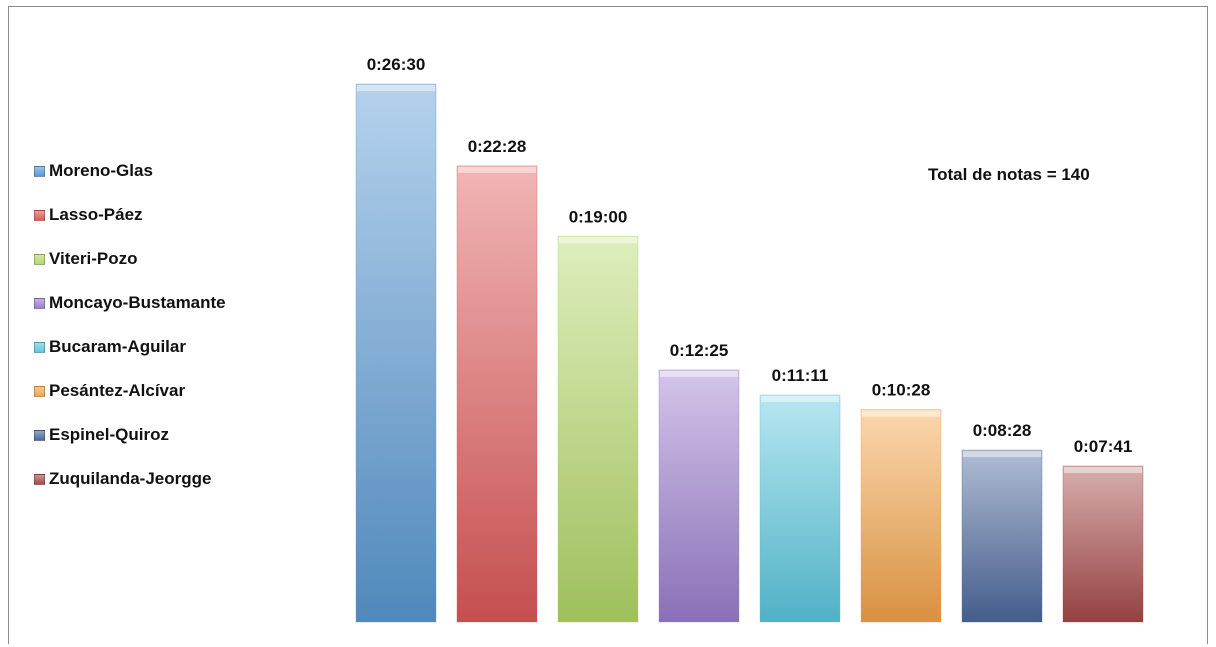  I want to click on legend-item-pesantez-alcivar: Pesántez-Alcívar, so click(130, 391).